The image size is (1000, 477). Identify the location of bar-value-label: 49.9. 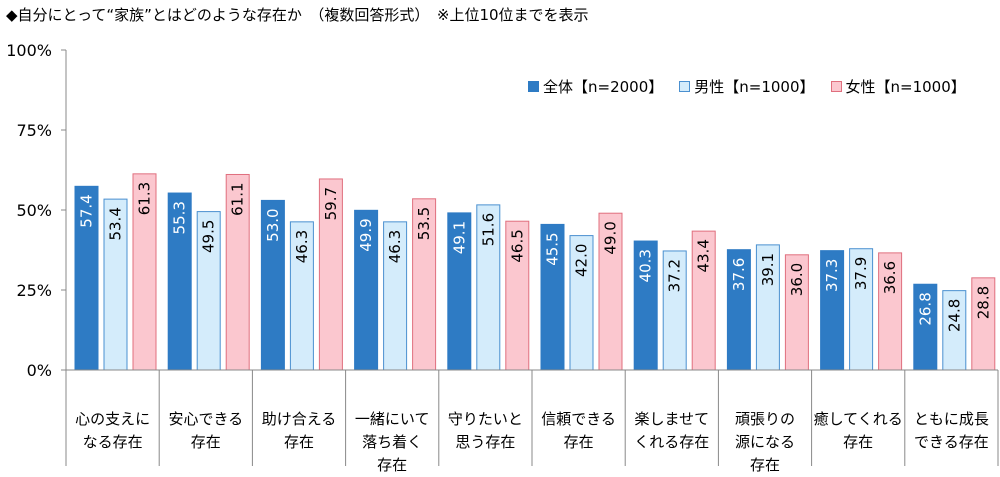
(366, 234).